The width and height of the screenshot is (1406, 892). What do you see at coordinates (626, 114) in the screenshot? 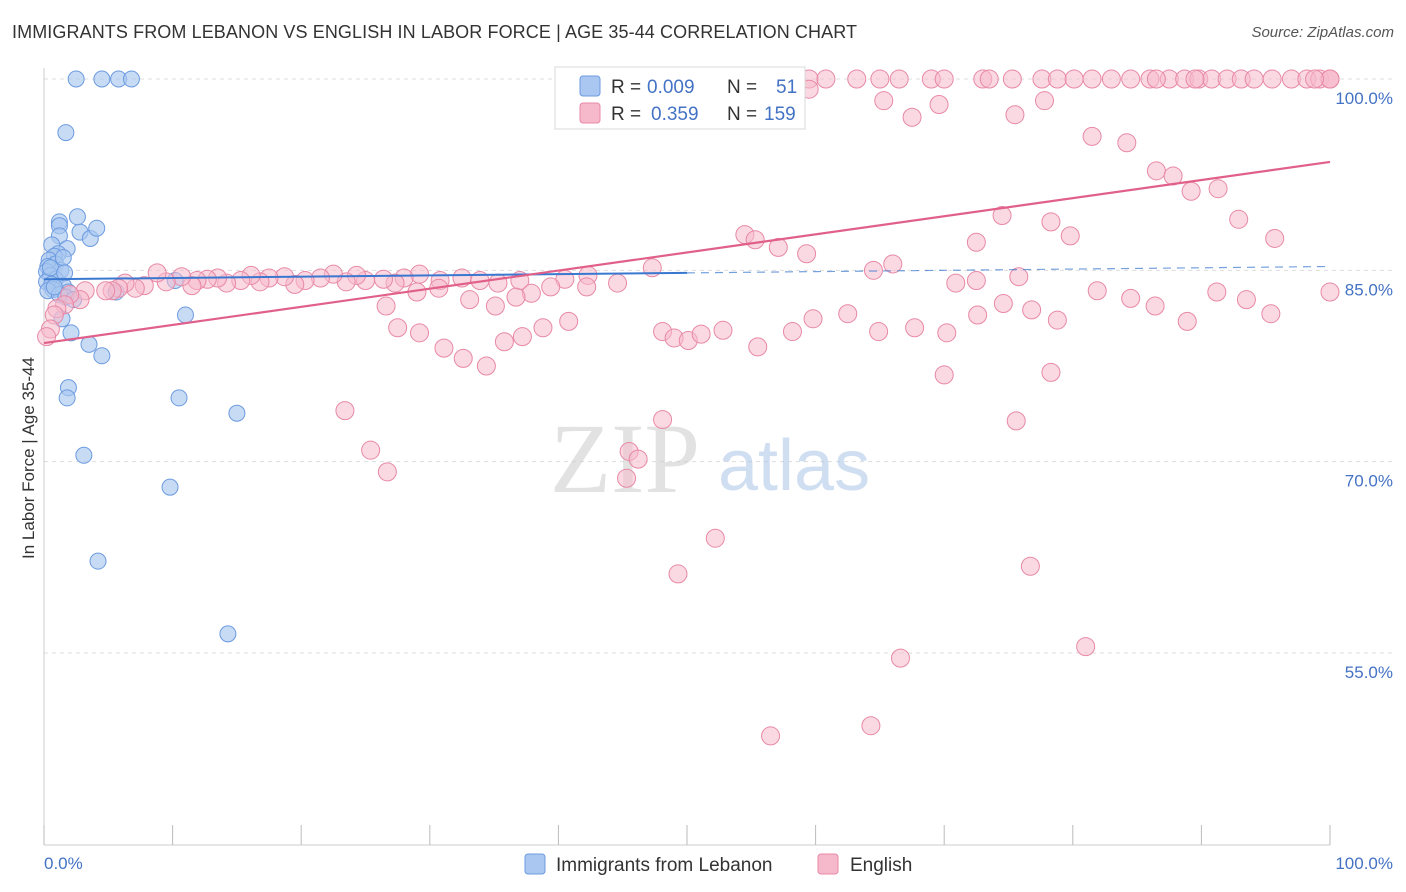
I see `legend-r-label-pink: R =` at bounding box center [626, 114].